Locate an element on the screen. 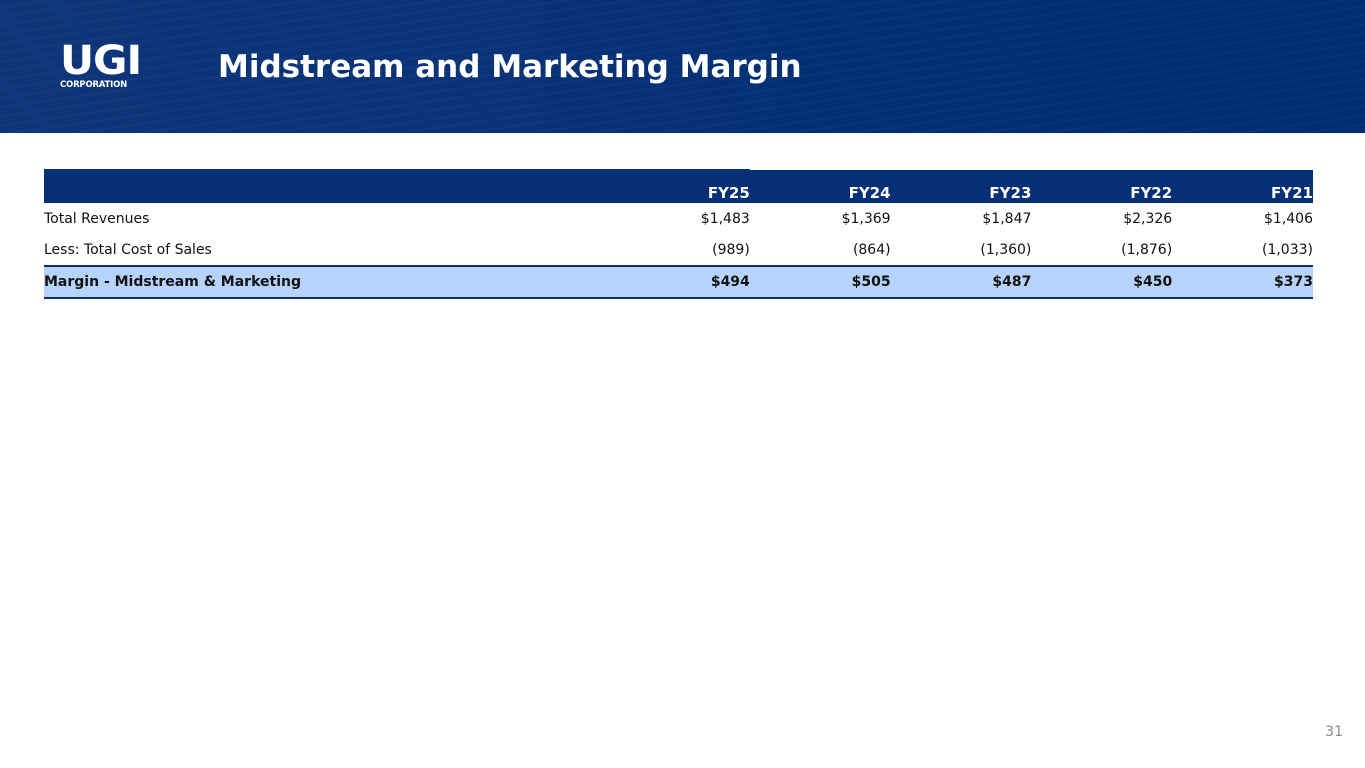  column-header-fy25: FY25 is located at coordinates (679, 186).